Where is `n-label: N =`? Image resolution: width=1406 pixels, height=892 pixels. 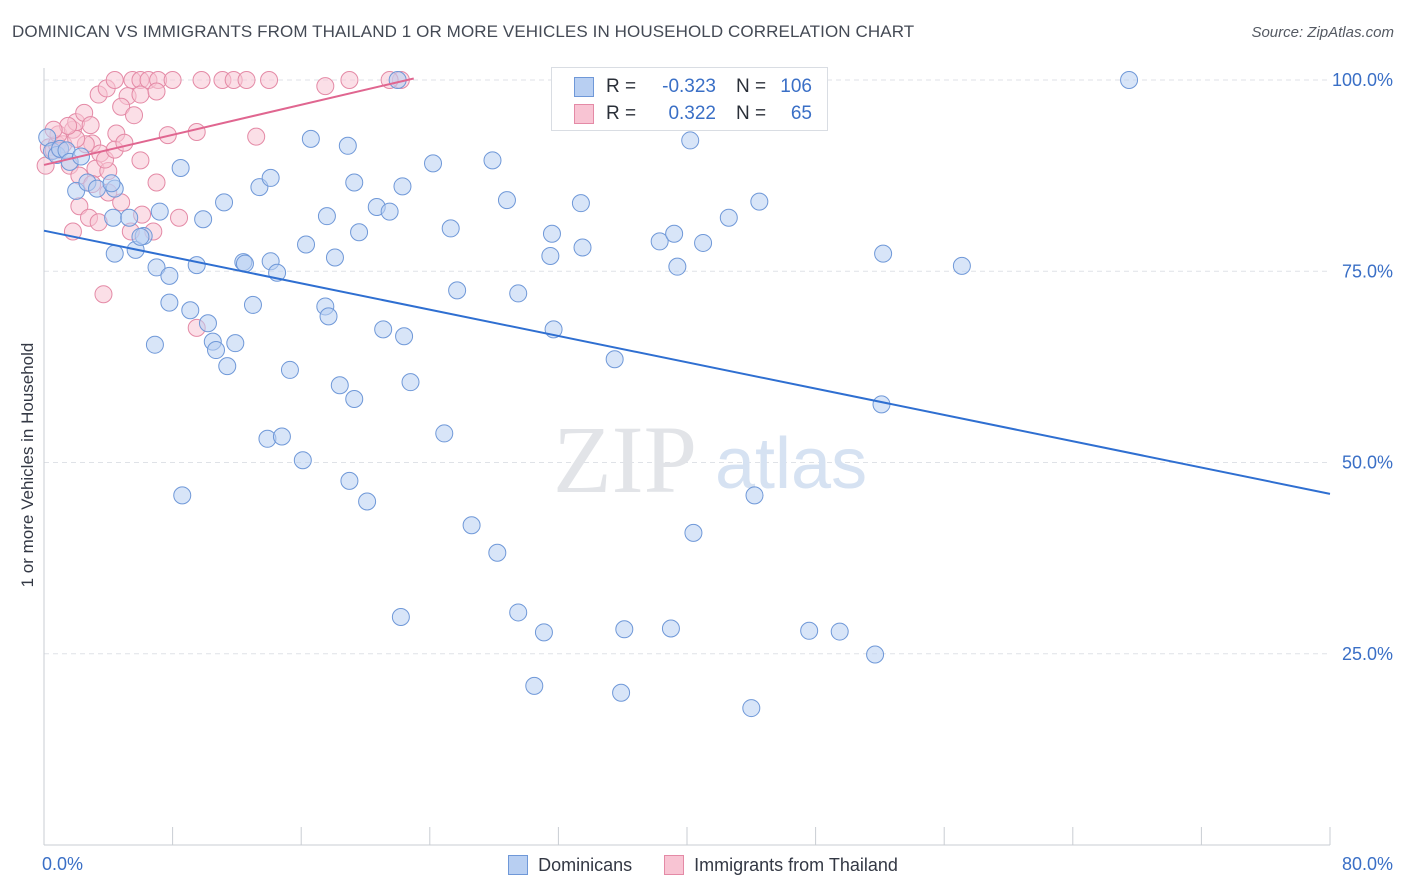 n-label: N = is located at coordinates (751, 86).